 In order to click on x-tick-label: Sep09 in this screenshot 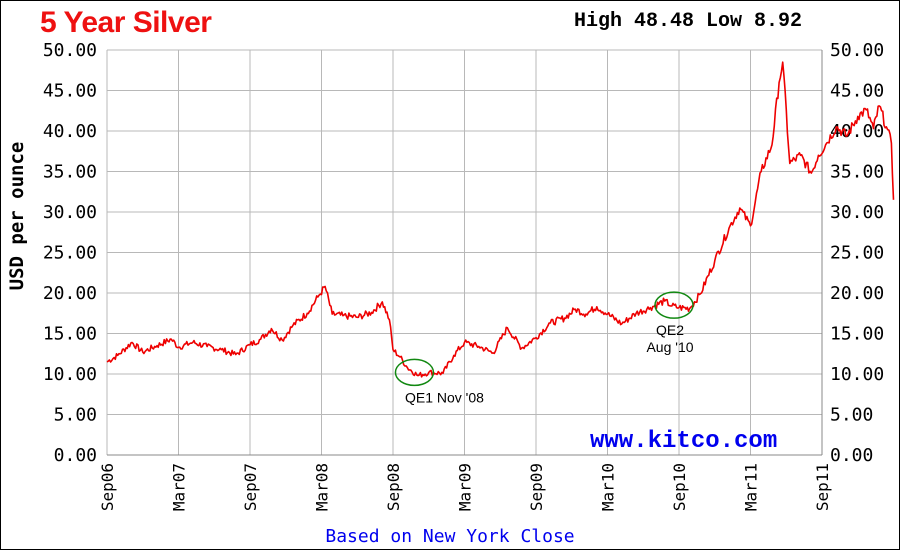, I will do `click(536, 487)`.